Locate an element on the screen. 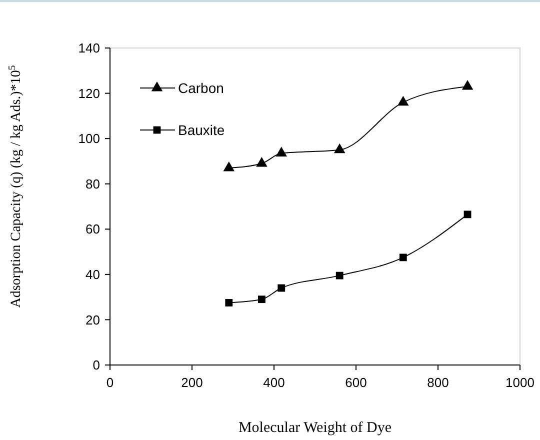  x-tick-label: 600 is located at coordinates (356, 382).